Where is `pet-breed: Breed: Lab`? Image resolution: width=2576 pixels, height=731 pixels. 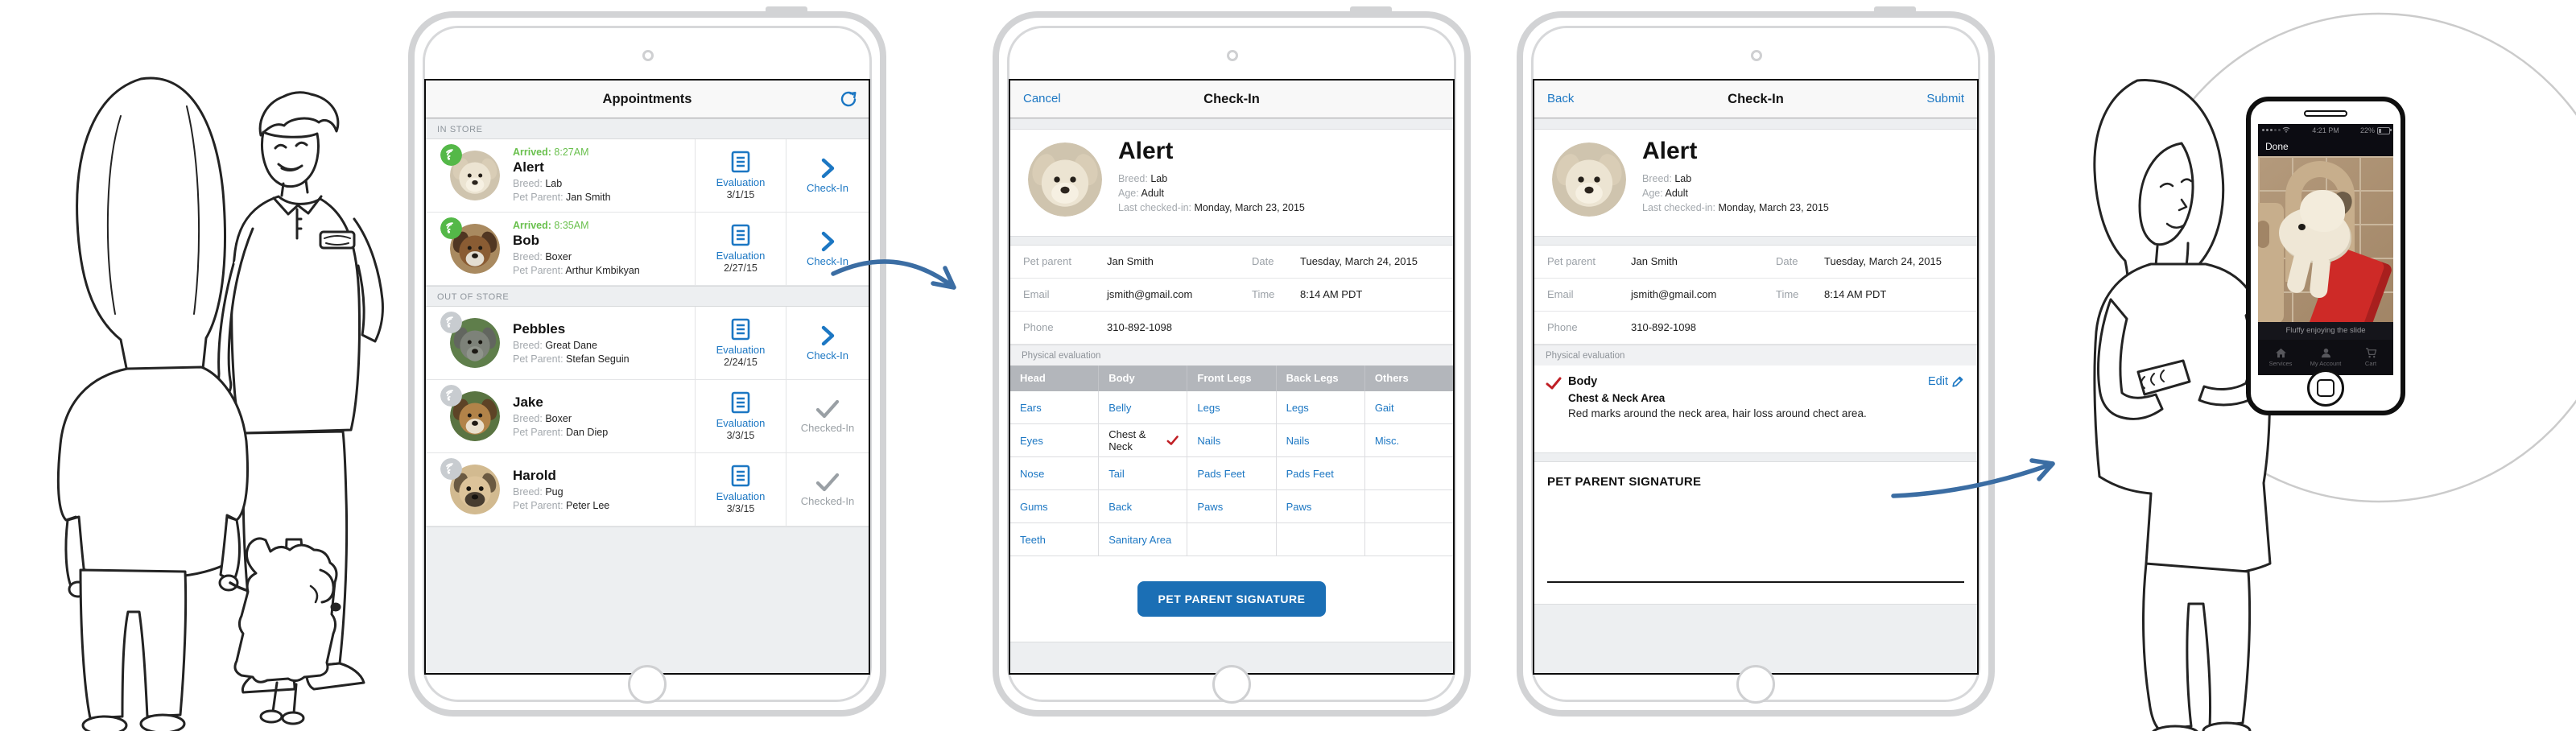
pet-breed: Breed: Lab is located at coordinates (538, 183).